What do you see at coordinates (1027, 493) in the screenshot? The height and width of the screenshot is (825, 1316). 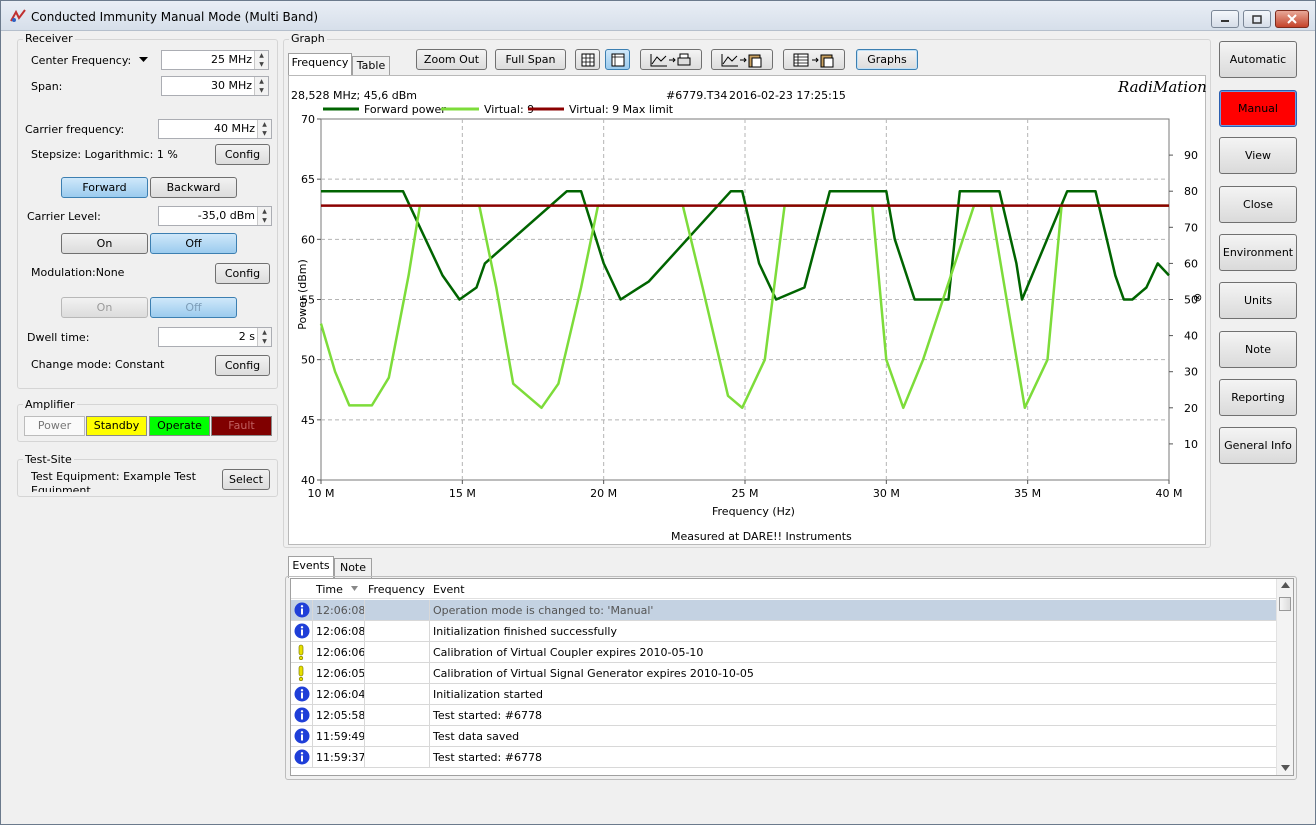 I see `x-tick-label: 35 M` at bounding box center [1027, 493].